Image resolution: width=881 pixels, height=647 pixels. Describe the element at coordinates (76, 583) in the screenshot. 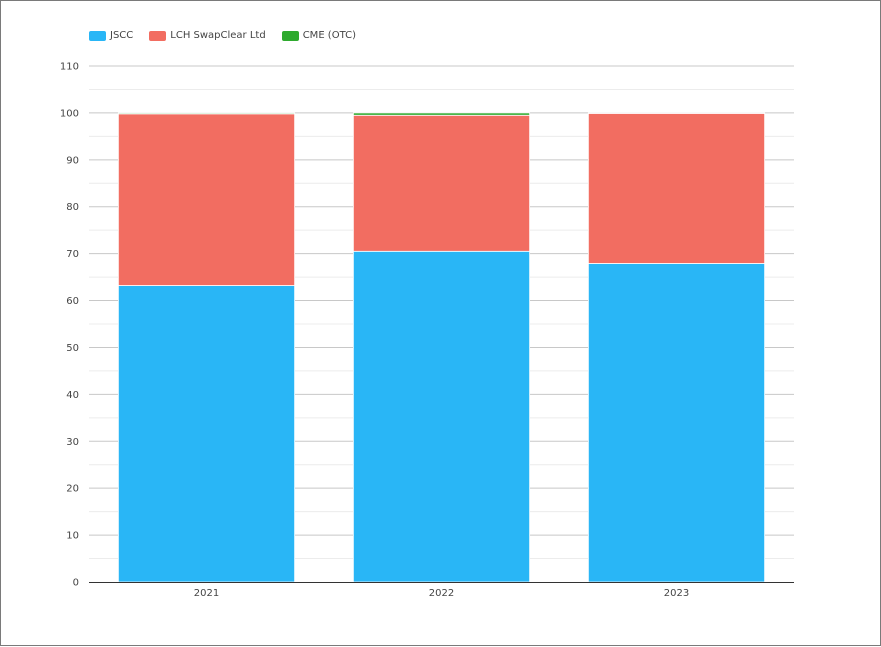

I see `y-tick-label: 0` at that location.